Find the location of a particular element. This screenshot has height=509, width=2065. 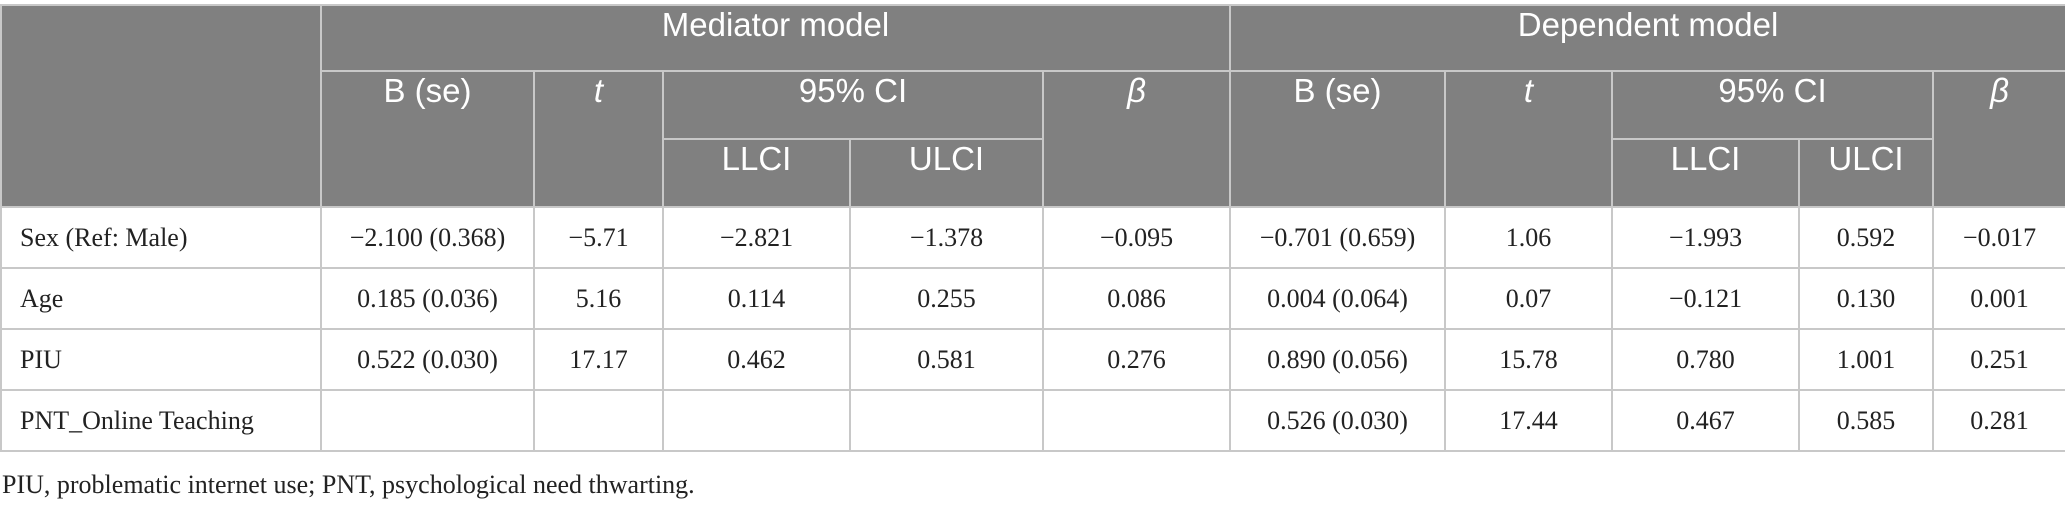

row-label: PIU is located at coordinates (161, 359).